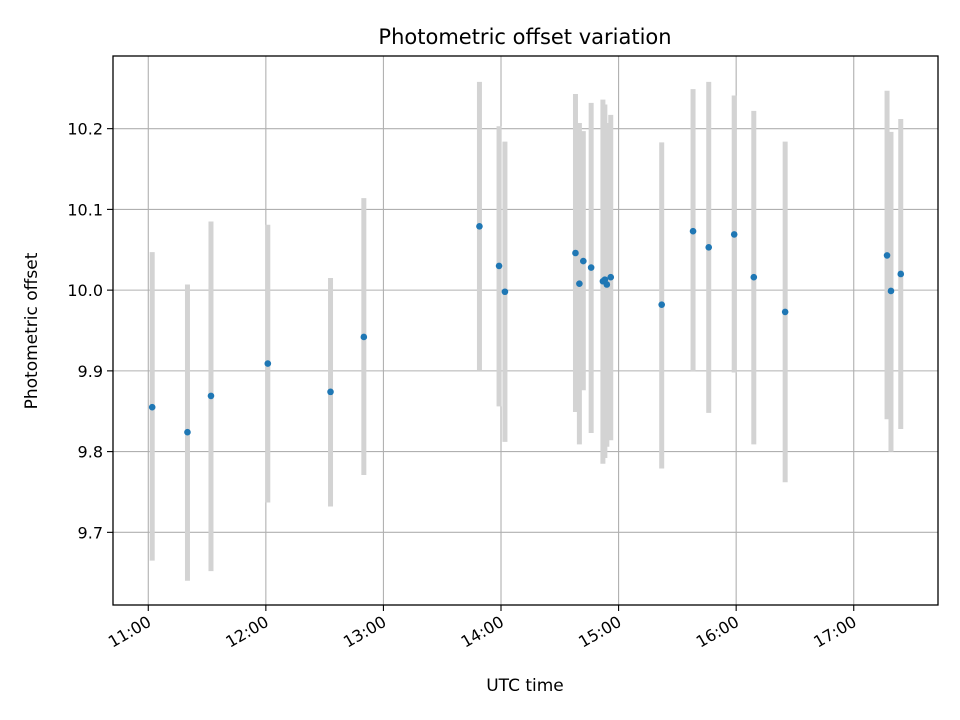 This screenshot has height=720, width=960. What do you see at coordinates (90, 532) in the screenshot?
I see `y-tick-label: 9.7` at bounding box center [90, 532].